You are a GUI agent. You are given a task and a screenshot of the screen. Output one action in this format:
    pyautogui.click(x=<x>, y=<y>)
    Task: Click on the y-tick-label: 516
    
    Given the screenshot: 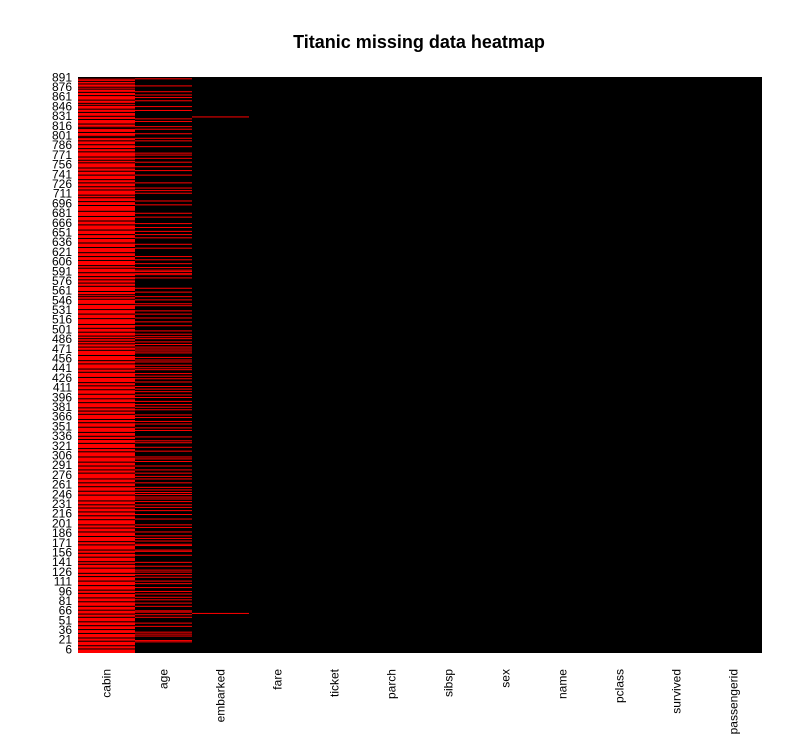 What is the action you would take?
    pyautogui.click(x=62, y=320)
    